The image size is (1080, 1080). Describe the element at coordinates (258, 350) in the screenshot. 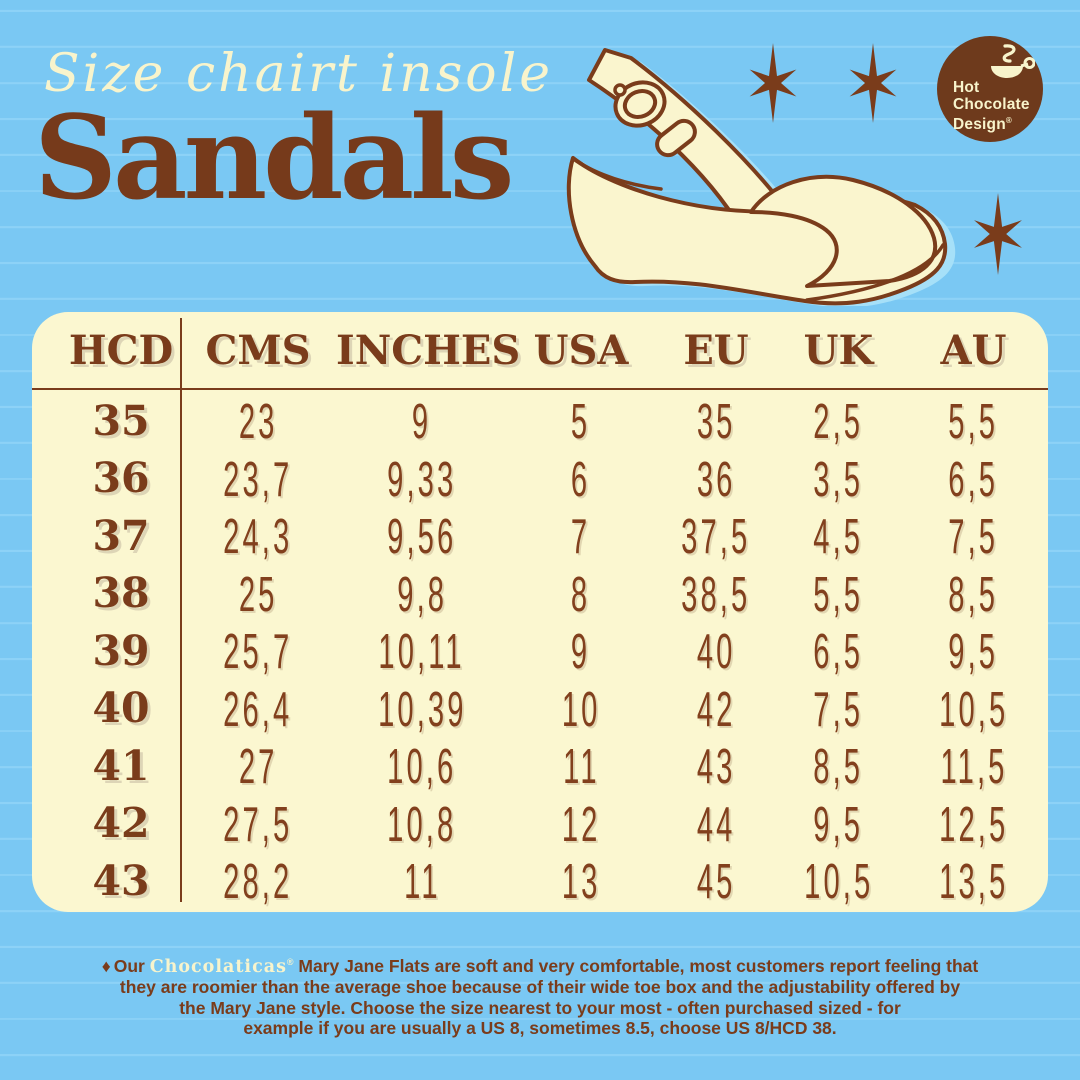

I see `column-header-cms: CMS` at that location.